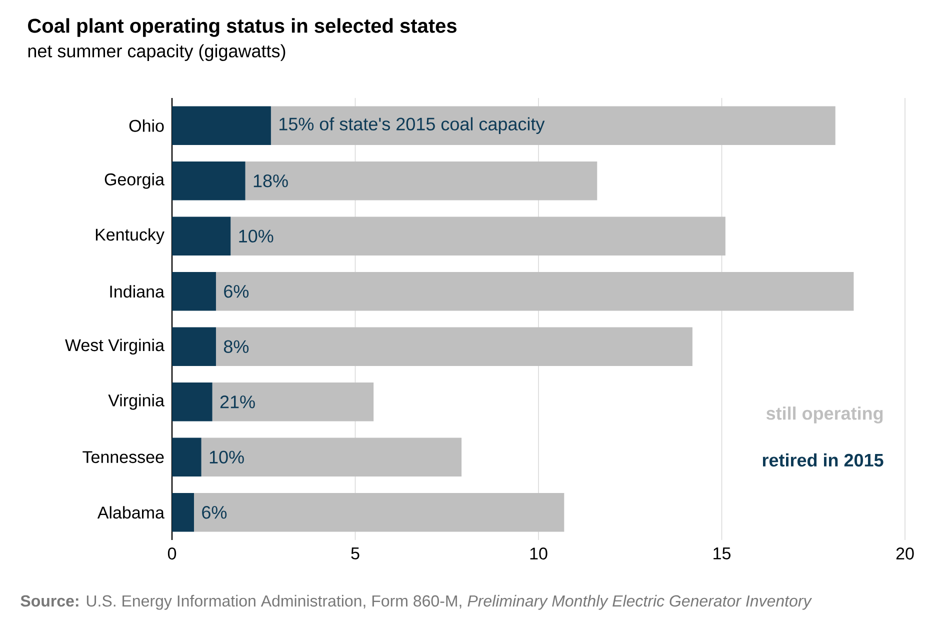 This screenshot has height=622, width=940. I want to click on x-tick-label: 0, so click(172, 554).